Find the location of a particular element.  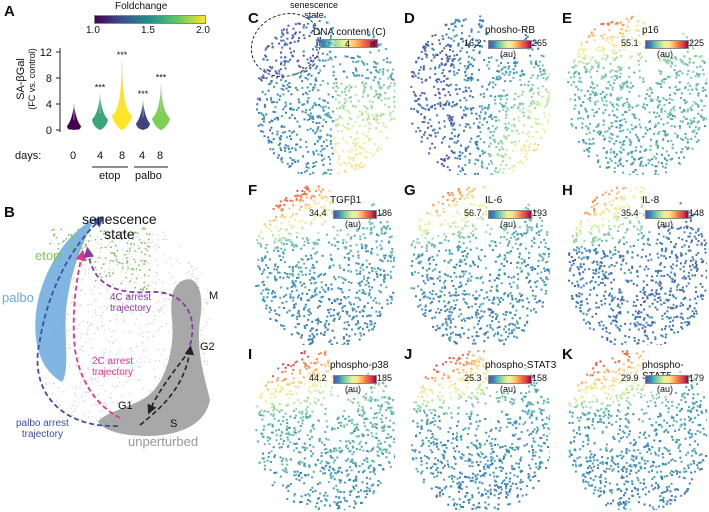

days-label: days: is located at coordinates (28, 156).